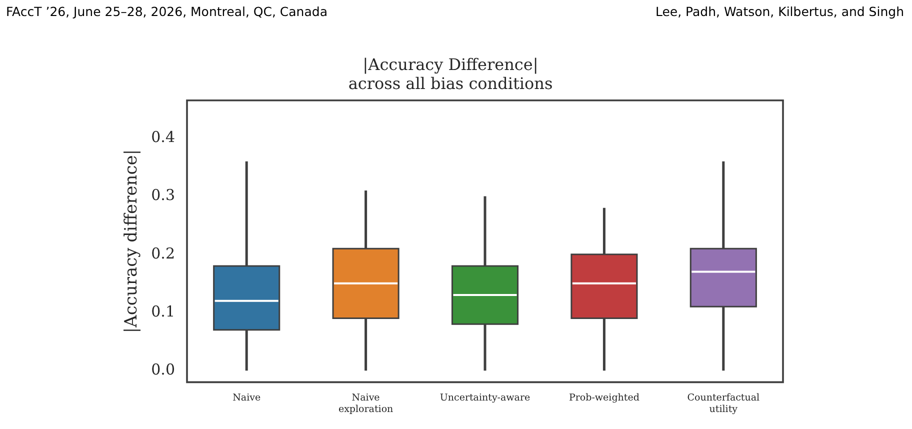 The height and width of the screenshot is (429, 912). What do you see at coordinates (163, 137) in the screenshot?
I see `y-tick-label: 0.4` at bounding box center [163, 137].